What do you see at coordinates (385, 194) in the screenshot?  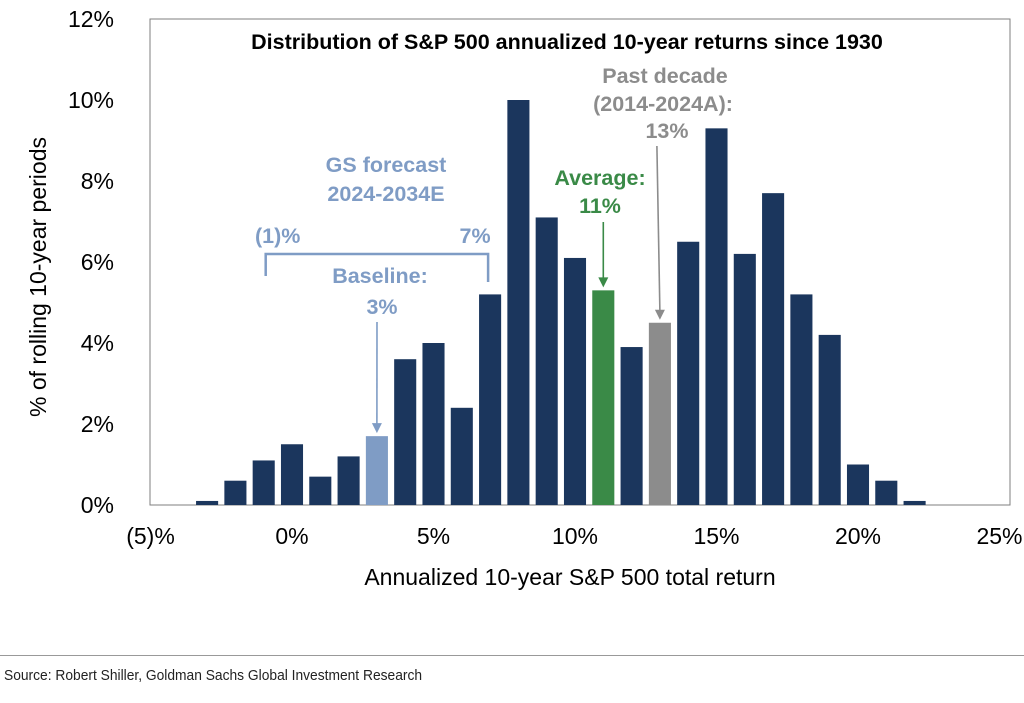 I see `forecast-title-line2: 2024-2034E` at bounding box center [385, 194].